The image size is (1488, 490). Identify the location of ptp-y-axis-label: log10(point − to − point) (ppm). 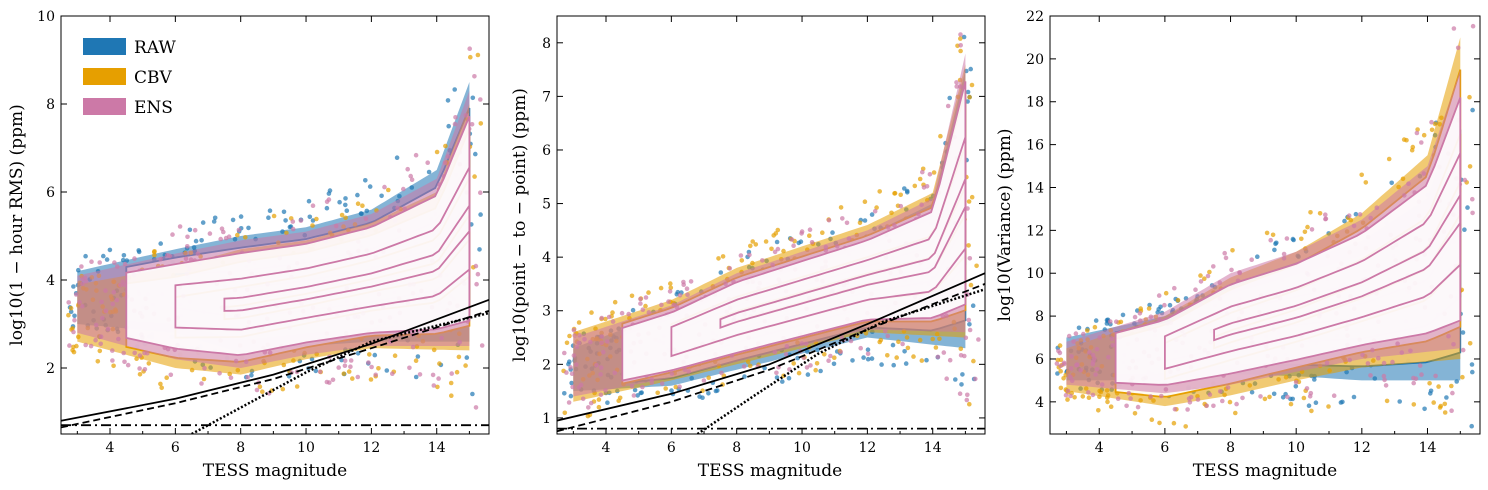
(520, 225).